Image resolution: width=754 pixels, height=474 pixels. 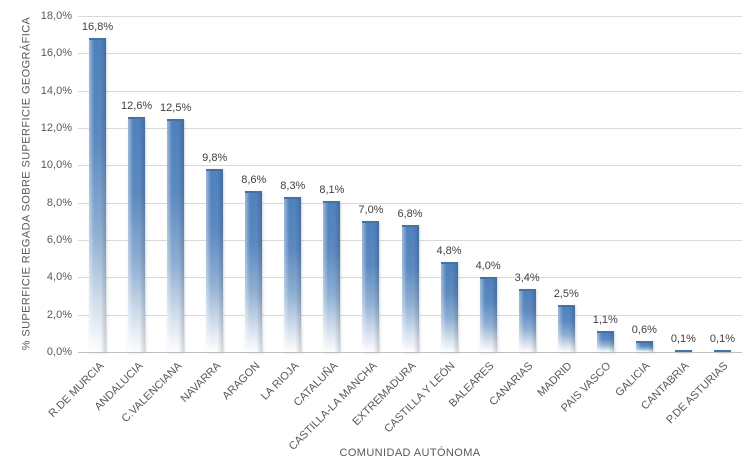 What do you see at coordinates (56, 53) in the screenshot?
I see `y-tick-label: 16,0%` at bounding box center [56, 53].